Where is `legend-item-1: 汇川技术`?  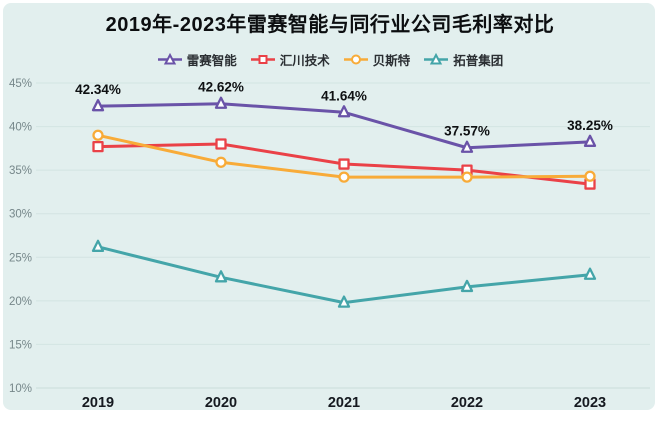 legend-item-1: 汇川技术 is located at coordinates (290, 59).